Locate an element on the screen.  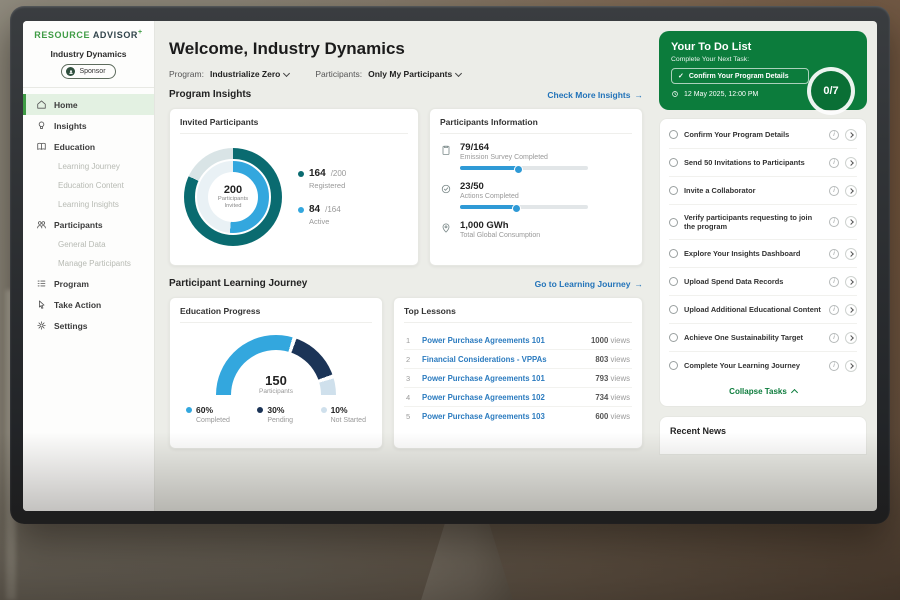
todo-subtitle: Complete Your Next Task: is located at coordinates (710, 59).